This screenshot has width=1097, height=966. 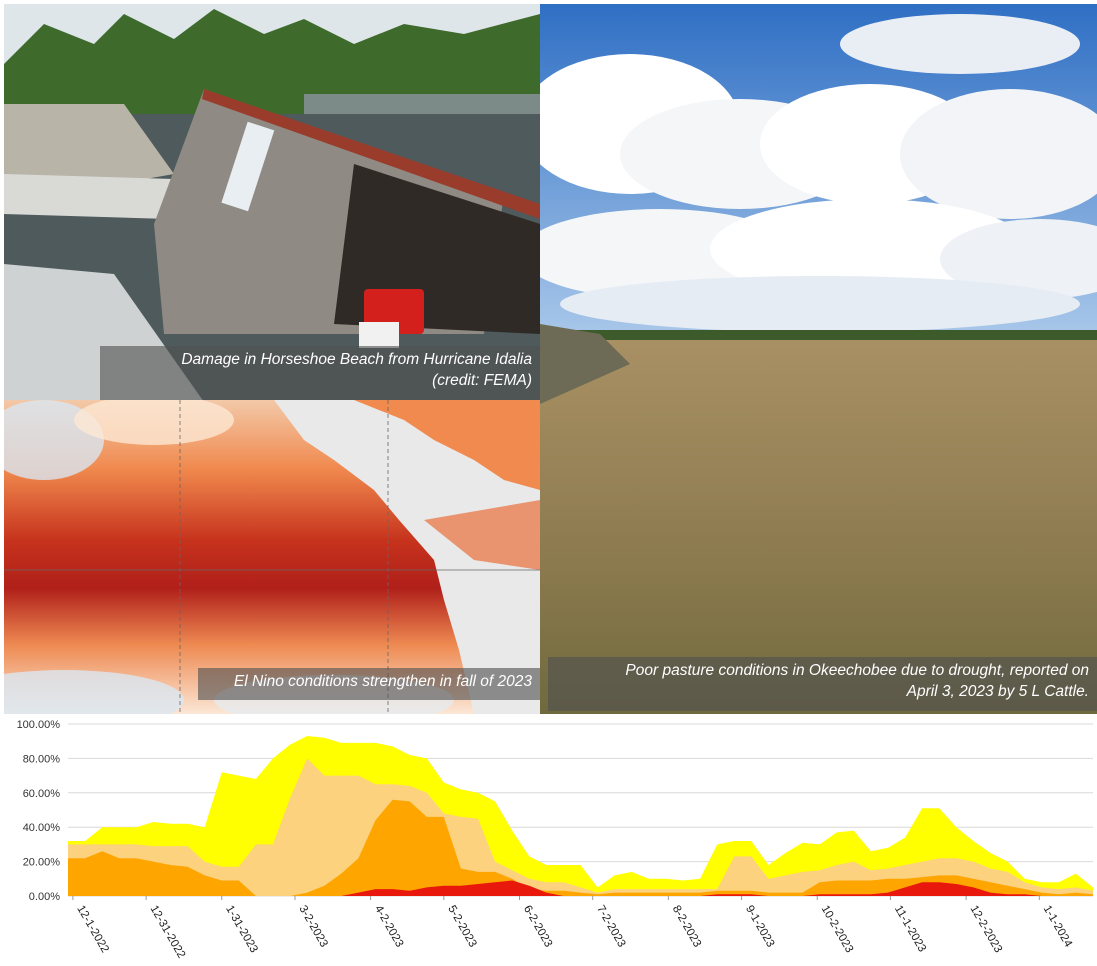 What do you see at coordinates (312, 927) in the screenshot?
I see `x-tick-label: 3-2-2023` at bounding box center [312, 927].